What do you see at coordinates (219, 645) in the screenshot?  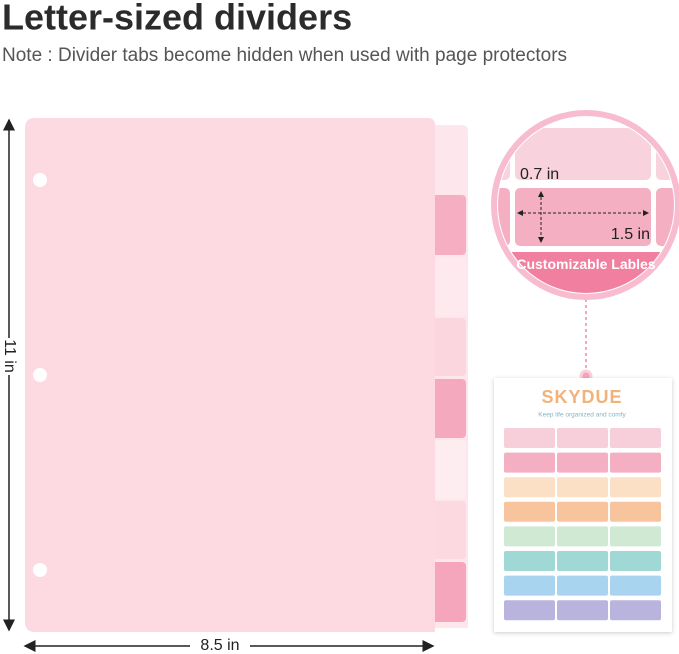 I see `width-label: 8.5 in` at bounding box center [219, 645].